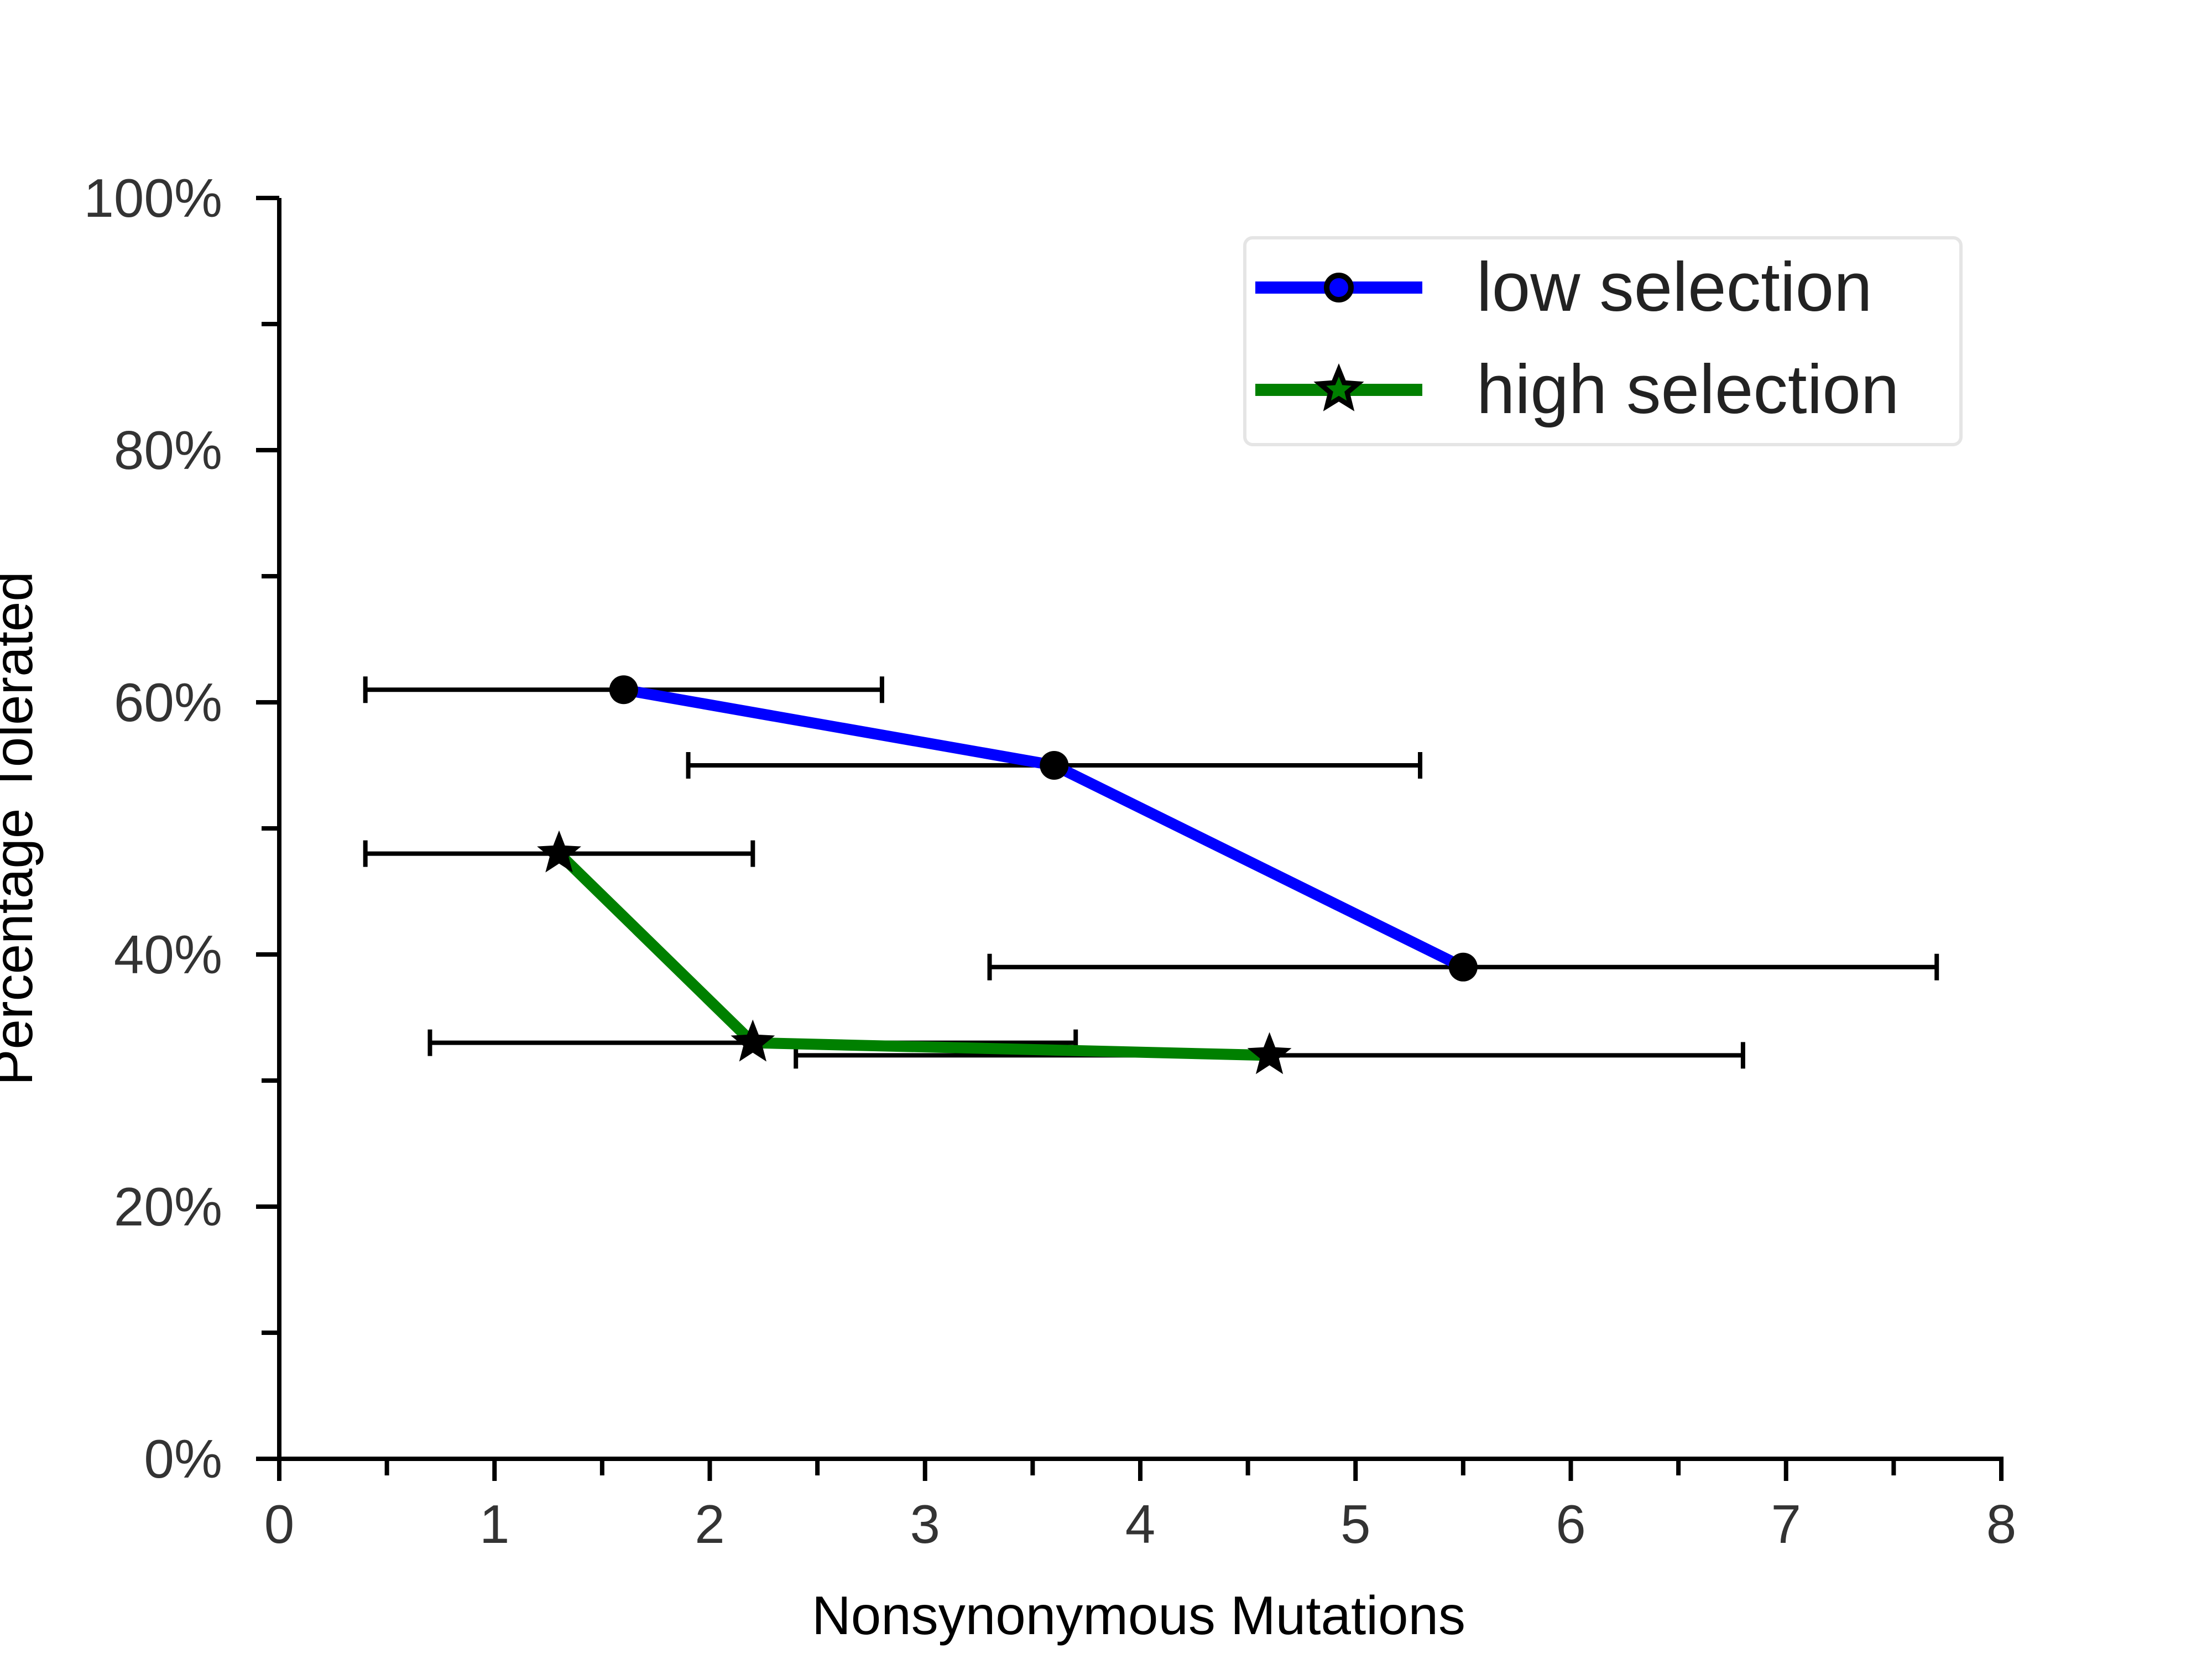 The height and width of the screenshot is (1659, 2212). I want to click on y-tick-label: 40%, so click(168, 955).